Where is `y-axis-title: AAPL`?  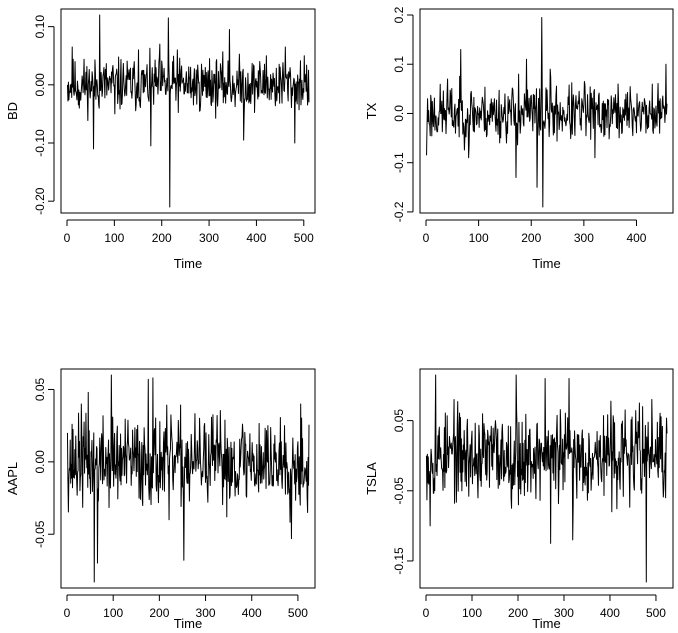 y-axis-title: AAPL is located at coordinates (12, 478).